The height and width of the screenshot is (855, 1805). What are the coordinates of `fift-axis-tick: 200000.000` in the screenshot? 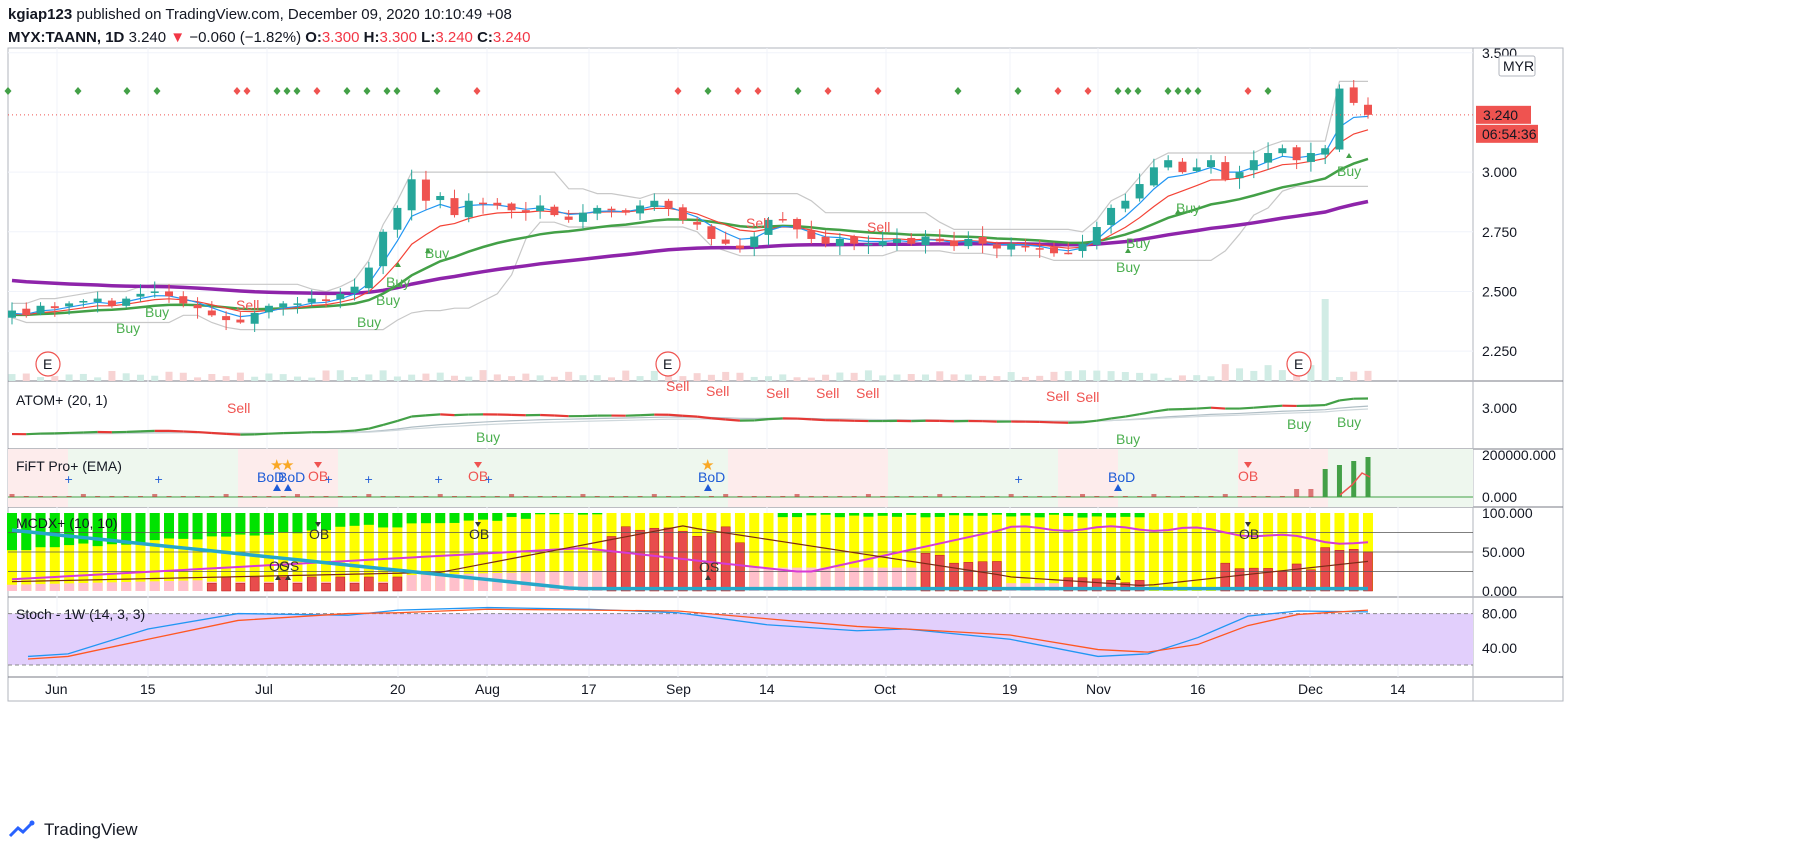 It's located at (1519, 455).